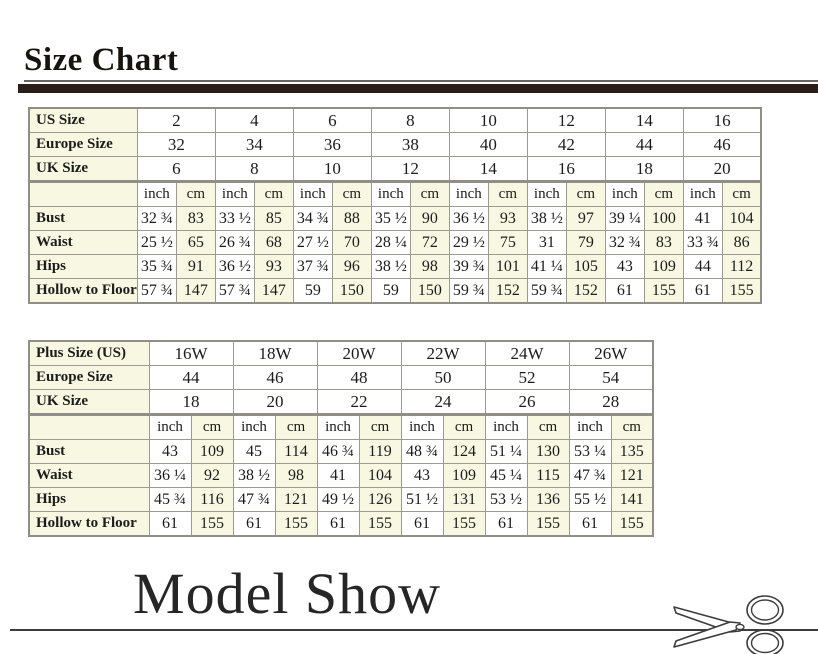 The width and height of the screenshot is (818, 654). What do you see at coordinates (585, 218) in the screenshot?
I see `cm-value-cell: 97` at bounding box center [585, 218].